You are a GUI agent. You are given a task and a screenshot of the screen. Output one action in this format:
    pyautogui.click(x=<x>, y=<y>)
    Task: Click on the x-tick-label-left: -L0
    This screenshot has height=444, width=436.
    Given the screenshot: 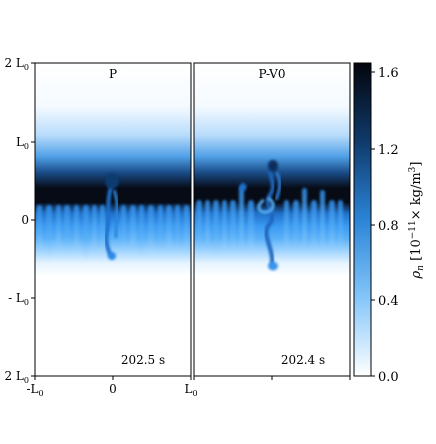 What is the action you would take?
    pyautogui.click(x=34, y=390)
    